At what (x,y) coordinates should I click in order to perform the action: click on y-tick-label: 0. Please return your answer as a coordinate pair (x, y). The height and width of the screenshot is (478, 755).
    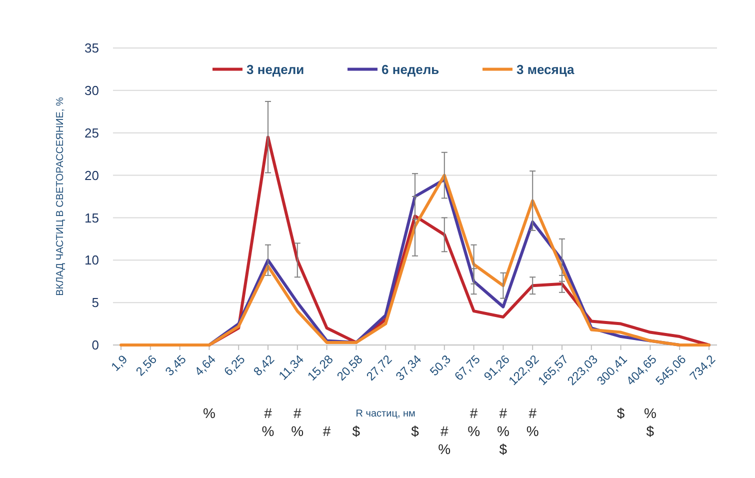
    Looking at the image, I should click on (95, 345).